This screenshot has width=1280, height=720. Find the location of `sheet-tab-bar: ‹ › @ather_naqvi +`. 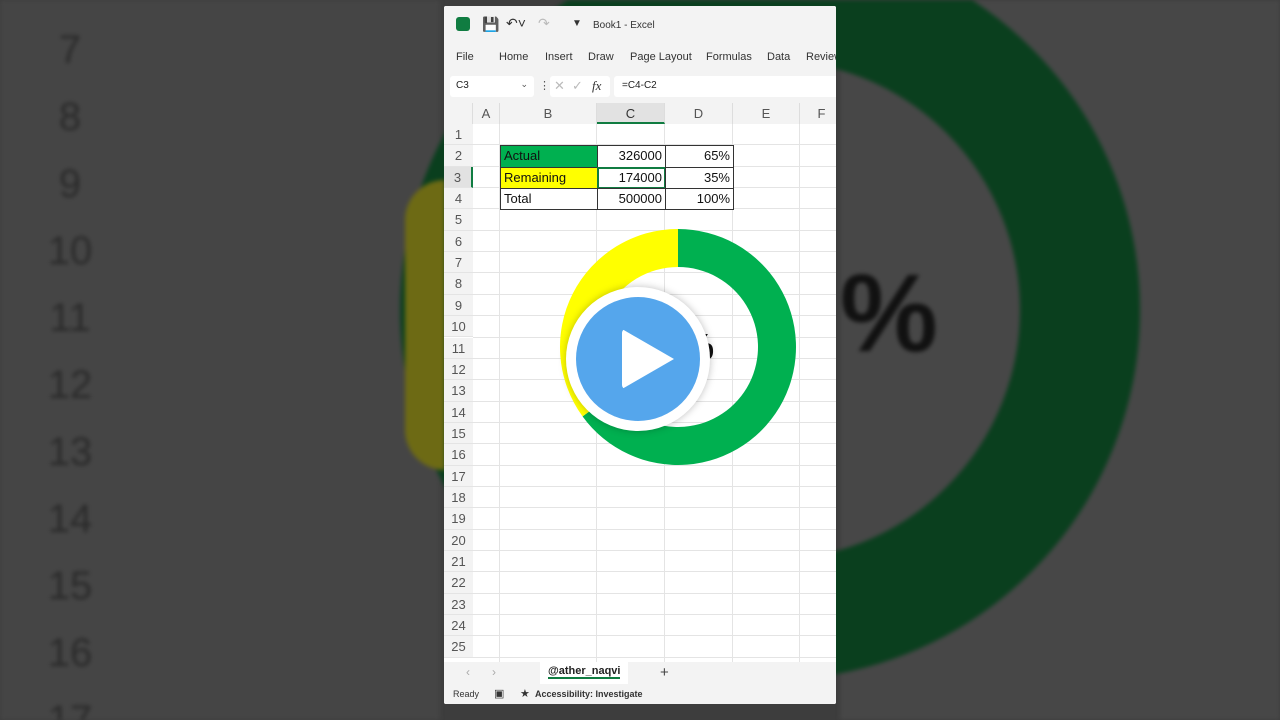

sheet-tab-bar: ‹ › @ather_naqvi + is located at coordinates (640, 673).